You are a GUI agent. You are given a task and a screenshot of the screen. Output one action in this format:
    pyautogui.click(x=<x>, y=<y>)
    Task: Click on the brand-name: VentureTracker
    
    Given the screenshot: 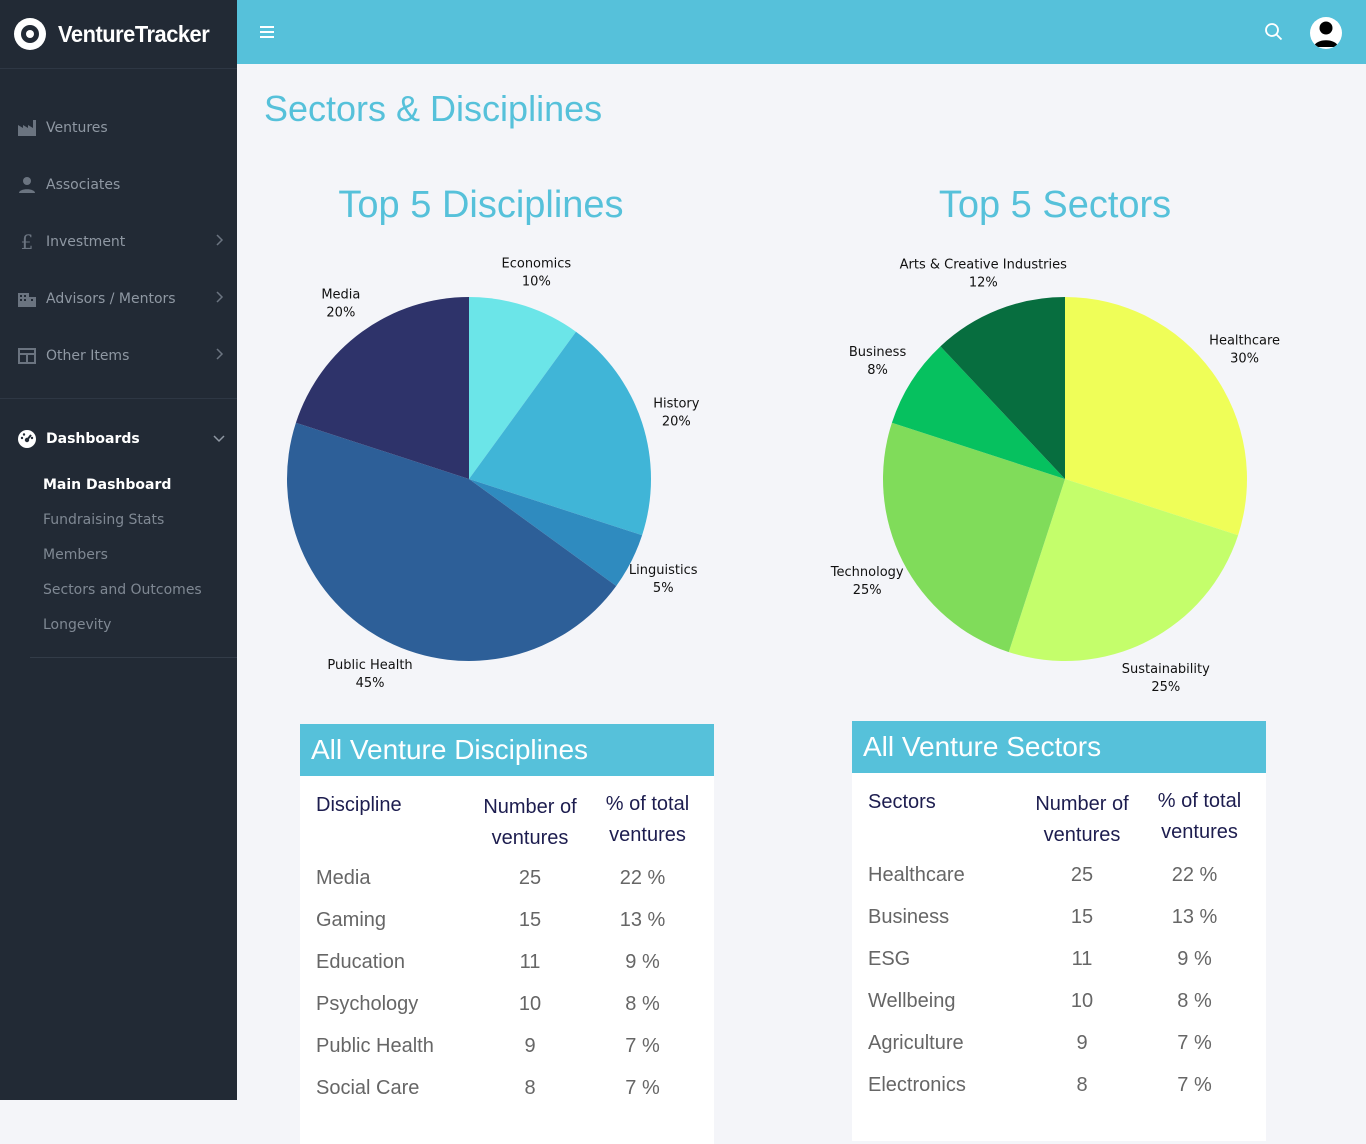 What is the action you would take?
    pyautogui.click(x=134, y=33)
    